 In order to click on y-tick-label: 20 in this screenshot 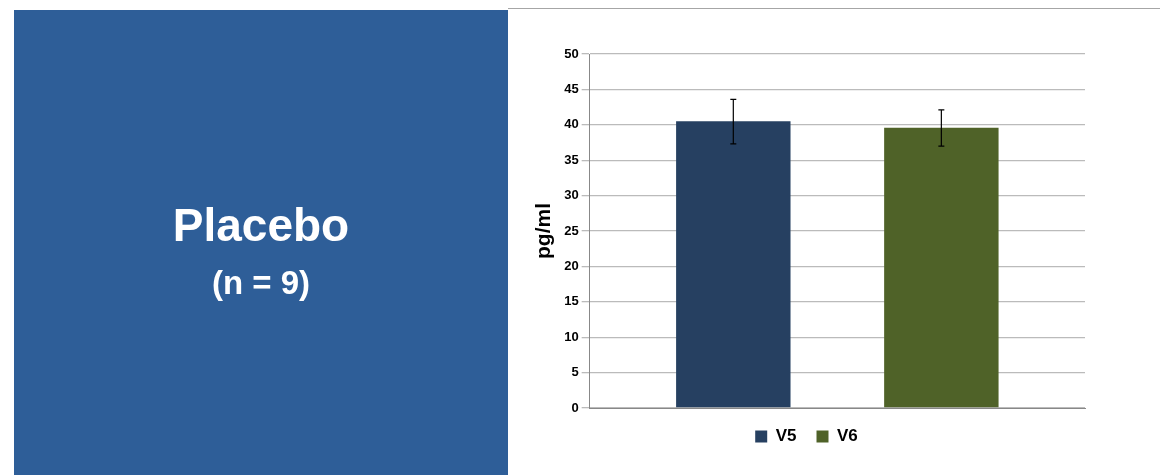, I will do `click(571, 265)`.